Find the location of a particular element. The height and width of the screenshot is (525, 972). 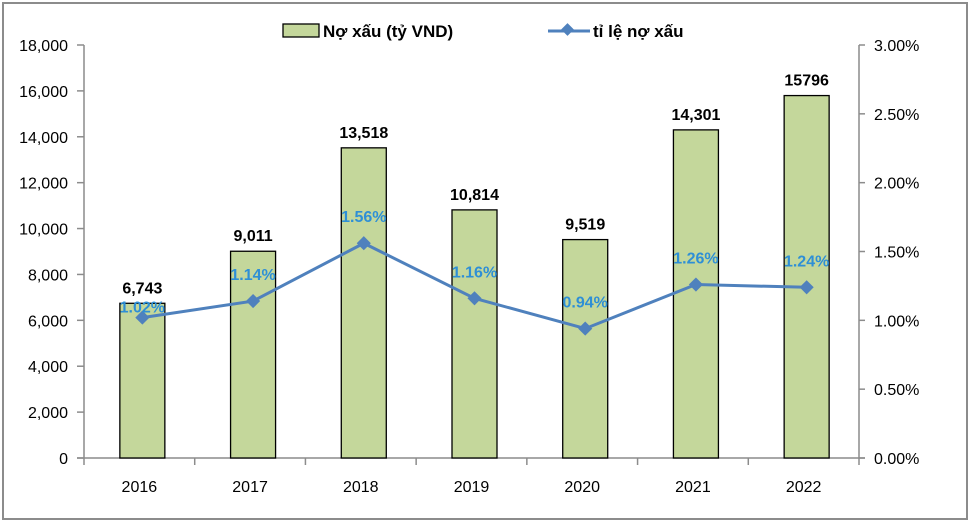

right-y-axis: 0.00% 0.50% 1.00% 1.50% 2.00% 2.50% 3.00% is located at coordinates (888, 253).